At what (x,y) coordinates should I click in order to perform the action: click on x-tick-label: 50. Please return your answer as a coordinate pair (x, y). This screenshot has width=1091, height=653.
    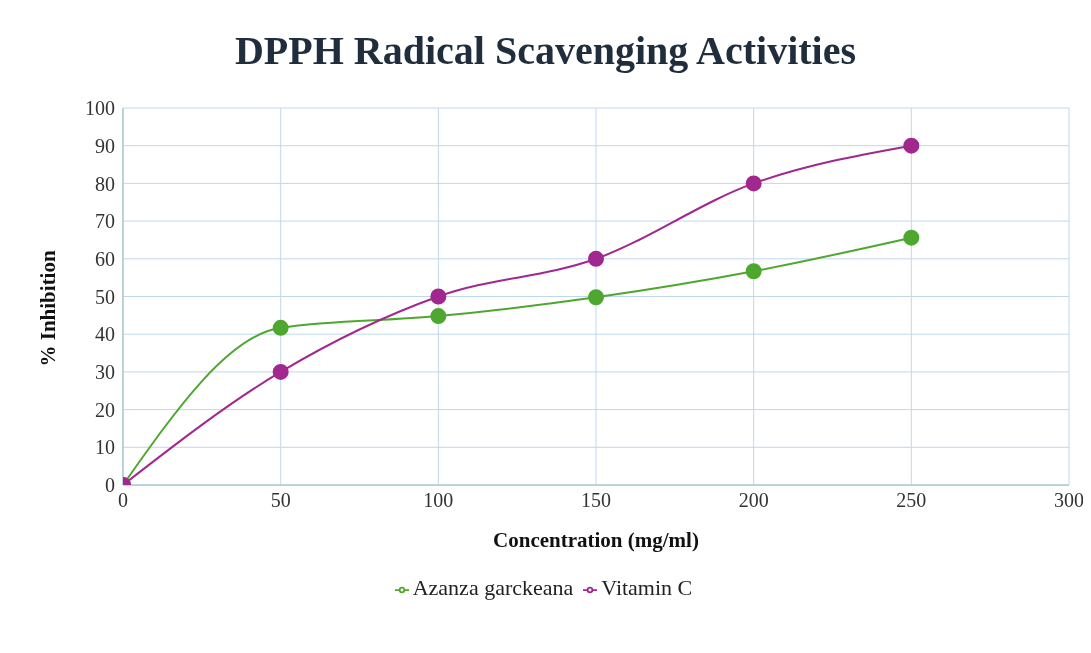
    Looking at the image, I should click on (280, 500).